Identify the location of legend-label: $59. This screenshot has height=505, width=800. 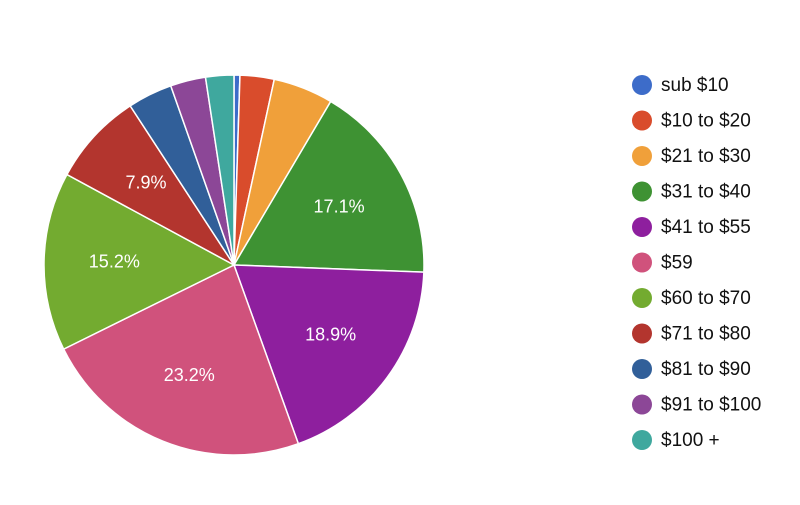
(677, 263).